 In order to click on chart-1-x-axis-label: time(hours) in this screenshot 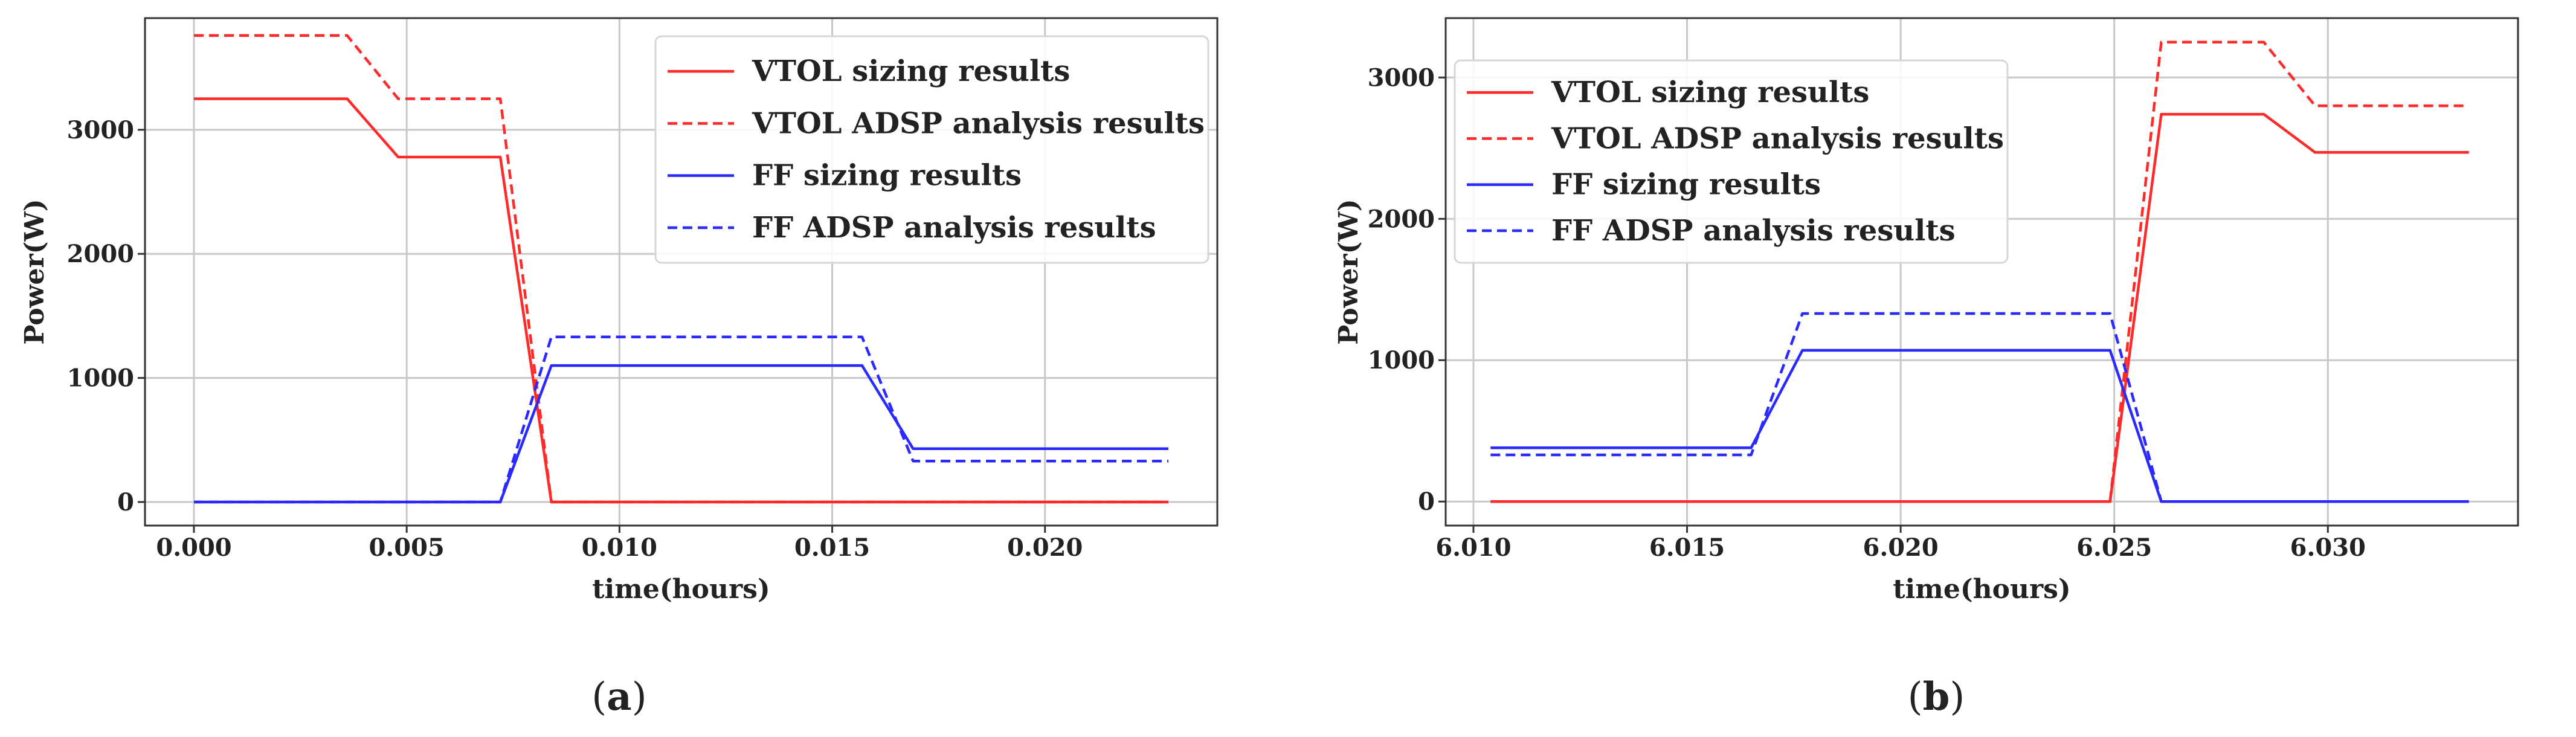, I will do `click(681, 590)`.